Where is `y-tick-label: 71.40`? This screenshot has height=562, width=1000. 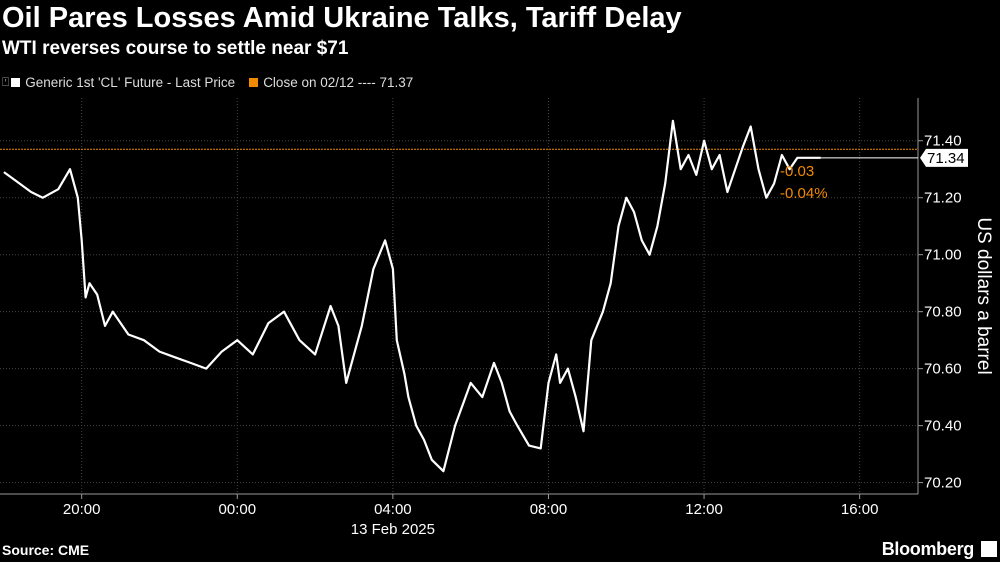
y-tick-label: 71.40 is located at coordinates (943, 141).